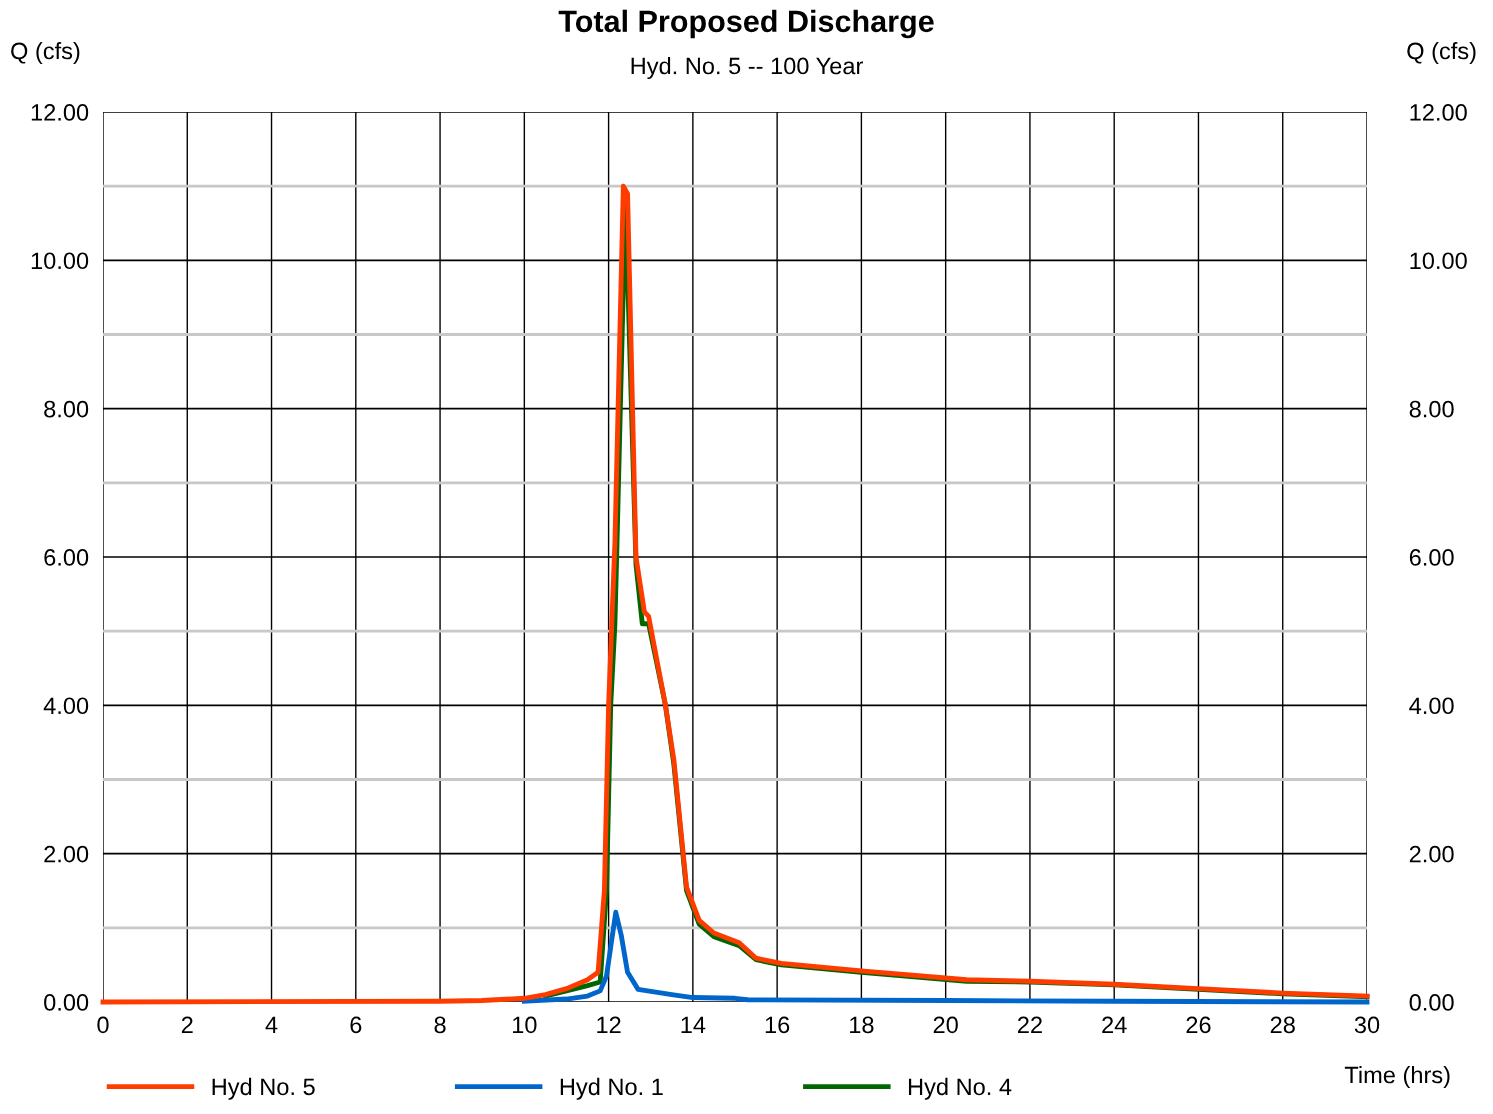 This screenshot has height=1114, width=1493. What do you see at coordinates (356, 1025) in the screenshot?
I see `x-tick-label: 6` at bounding box center [356, 1025].